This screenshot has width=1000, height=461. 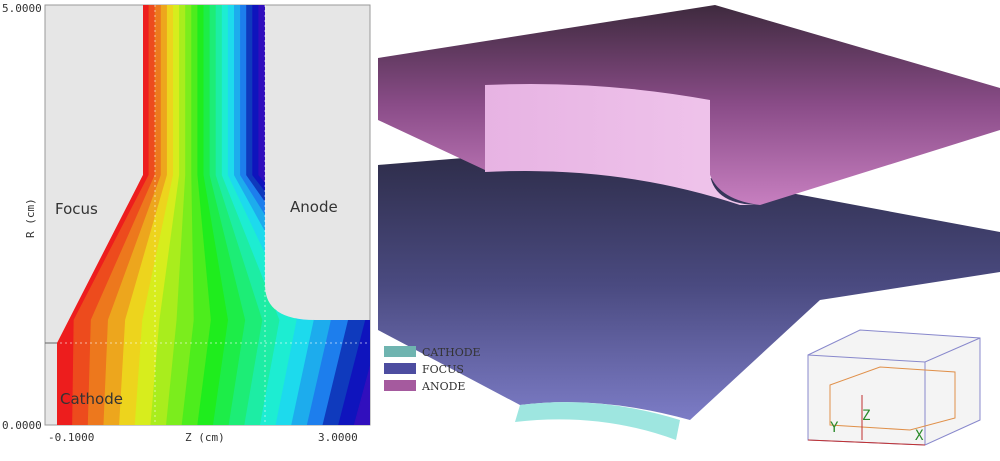 I want to click on region-label: Cathode, so click(x=91, y=399).